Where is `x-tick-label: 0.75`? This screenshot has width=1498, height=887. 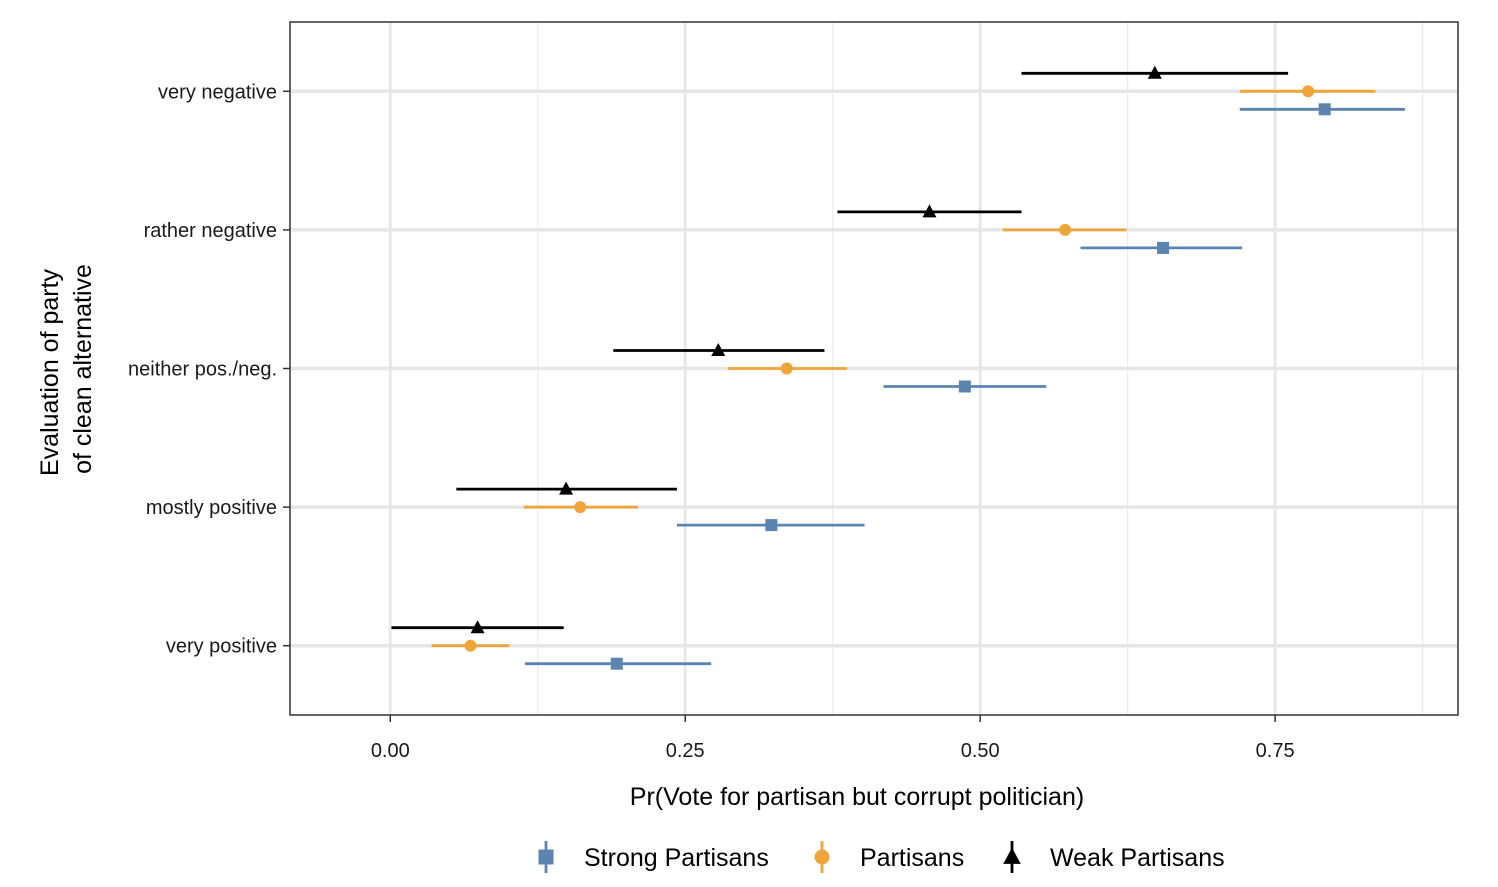
x-tick-label: 0.75 is located at coordinates (1275, 751).